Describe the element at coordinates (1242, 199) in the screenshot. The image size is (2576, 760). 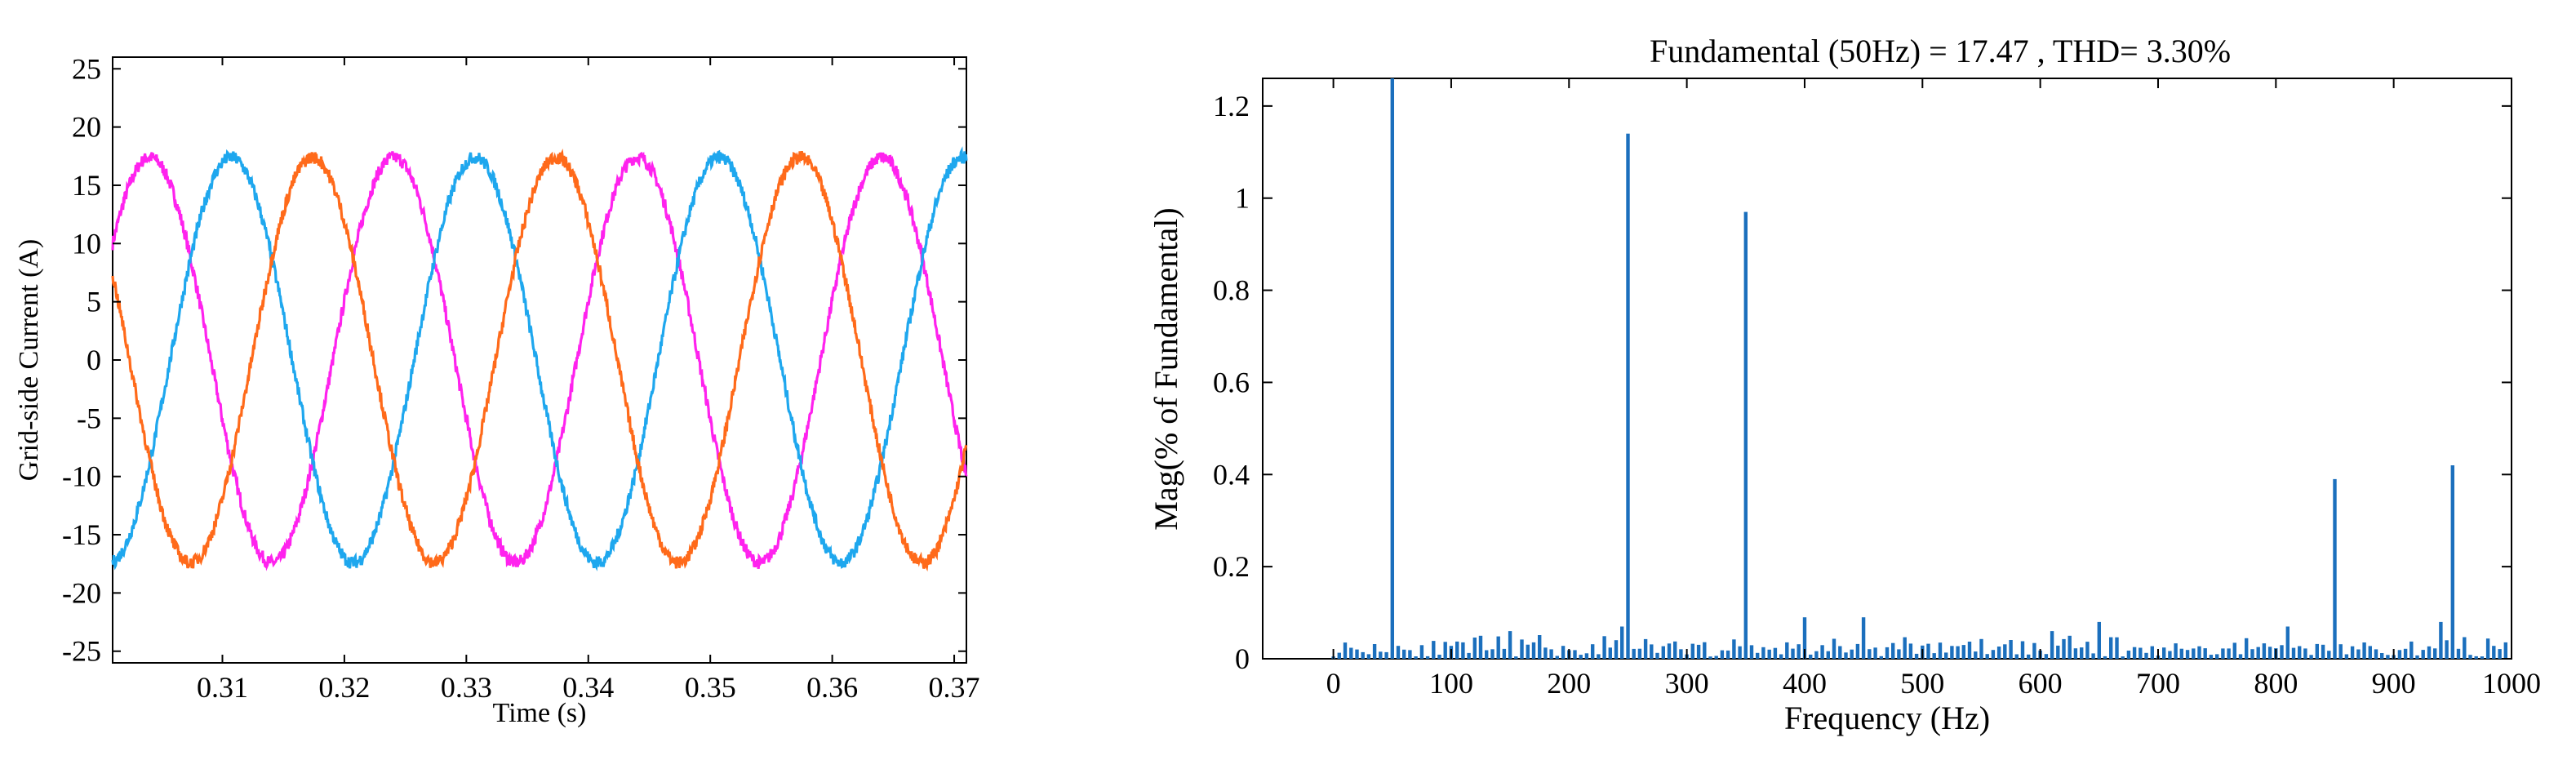
I see `fft-y-tick-label: 1` at that location.